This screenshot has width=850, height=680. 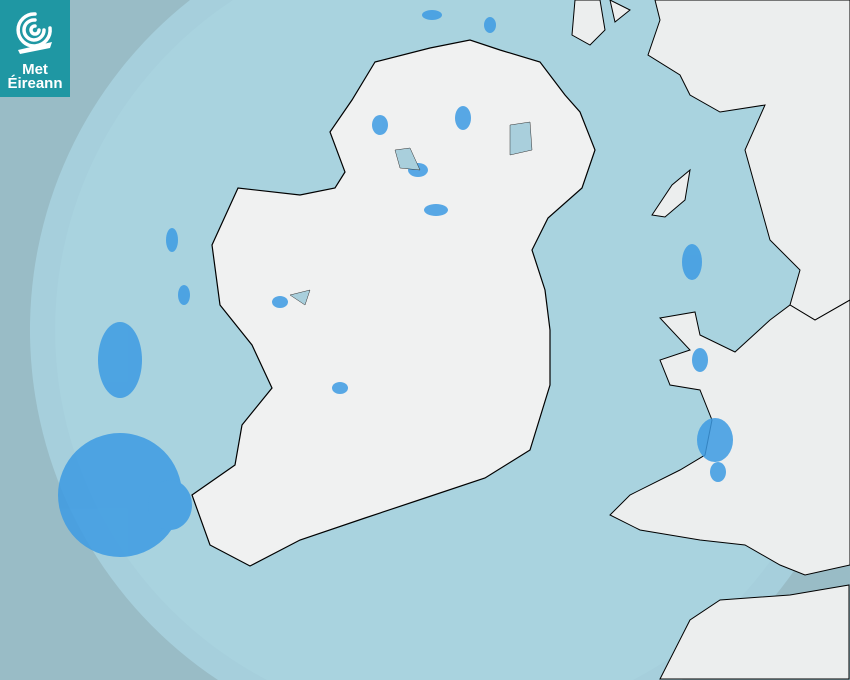 I want to click on swirl-logo-icon, so click(x=34, y=33).